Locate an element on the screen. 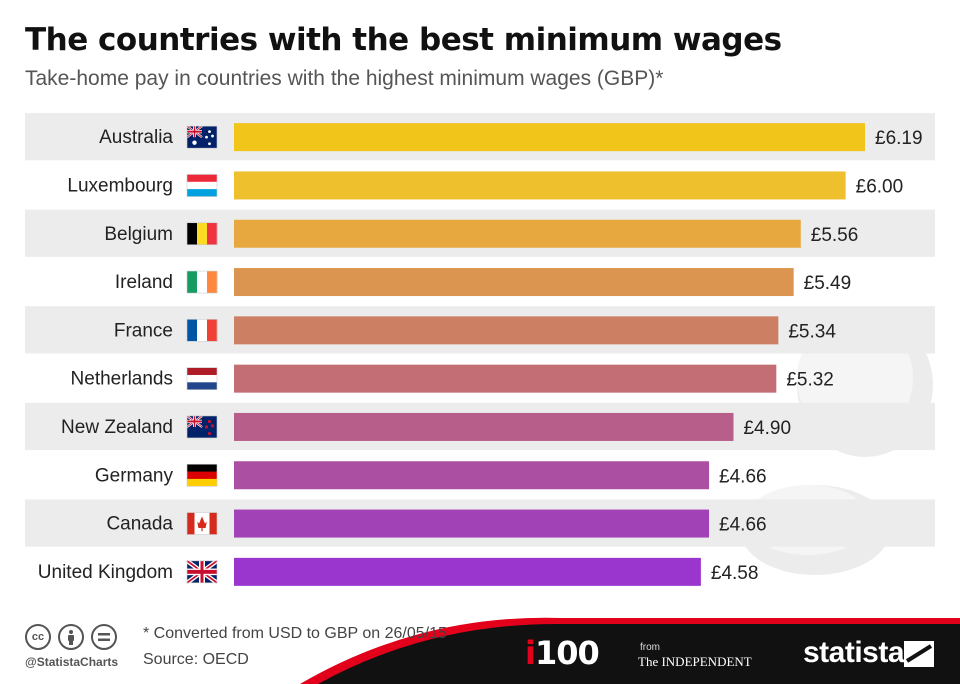 Image resolution: width=960 pixels, height=684 pixels. value-label: £5.56 is located at coordinates (835, 235).